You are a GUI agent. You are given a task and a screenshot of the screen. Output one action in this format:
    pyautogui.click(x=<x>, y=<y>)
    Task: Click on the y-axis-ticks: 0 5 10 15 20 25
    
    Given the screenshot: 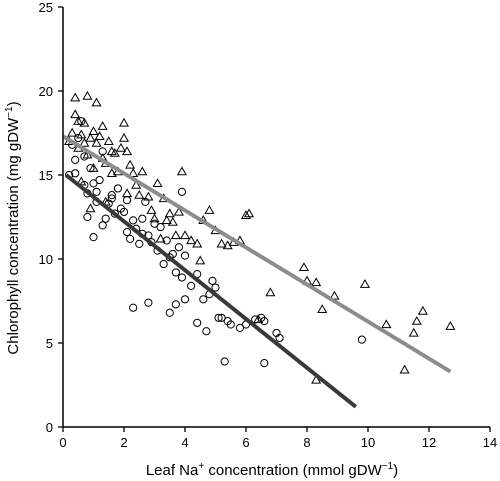 What is the action you would take?
    pyautogui.click(x=51, y=217)
    